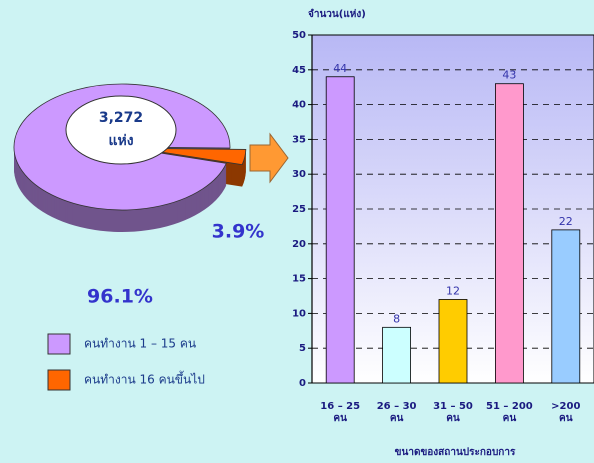 This screenshot has width=594, height=463. Describe the element at coordinates (140, 344) in the screenshot. I see `legend-label: คนทำงาน 1 – 15 คน` at that location.